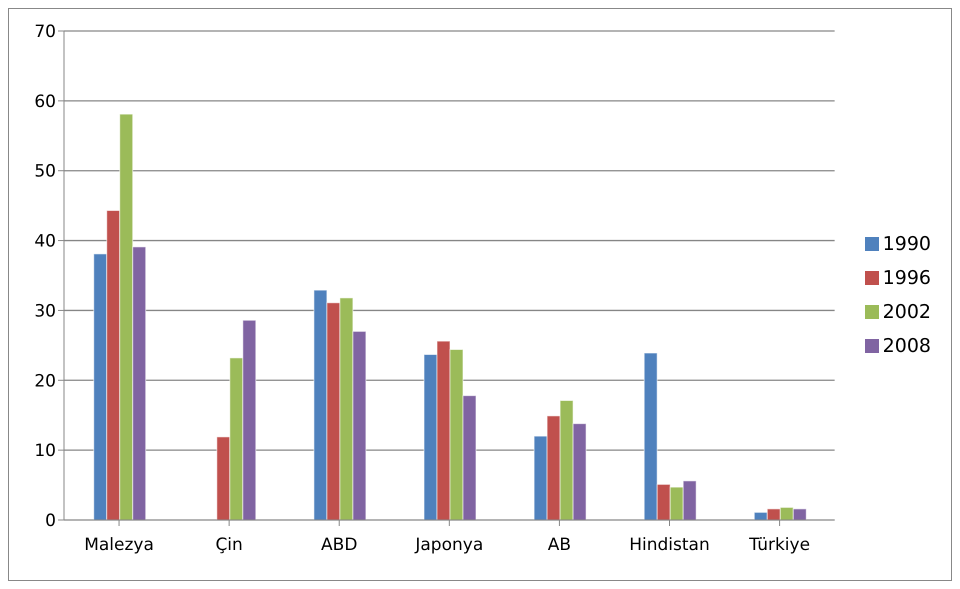 This screenshot has width=960, height=589. I want to click on x-tick-label: Çin, so click(229, 545).